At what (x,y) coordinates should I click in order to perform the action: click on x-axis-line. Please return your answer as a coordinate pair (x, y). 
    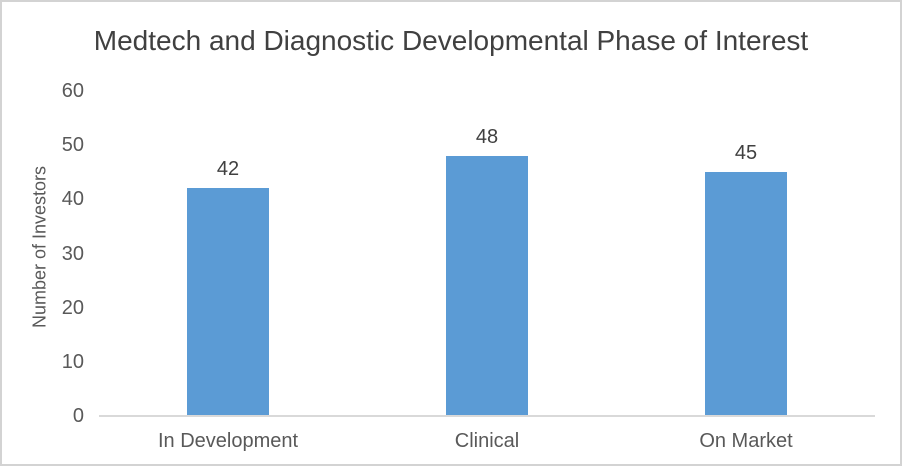
    Looking at the image, I should click on (487, 416).